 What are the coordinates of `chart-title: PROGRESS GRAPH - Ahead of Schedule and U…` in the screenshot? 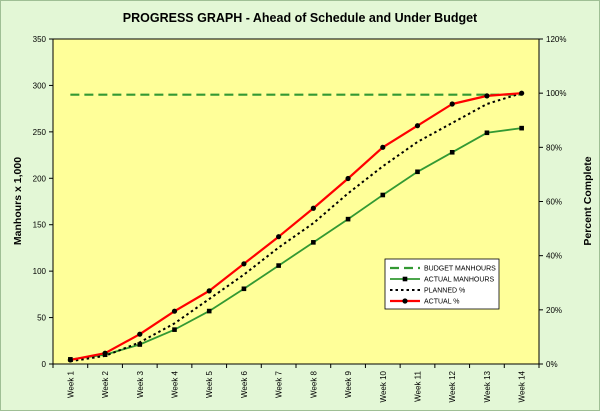 It's located at (300, 18).